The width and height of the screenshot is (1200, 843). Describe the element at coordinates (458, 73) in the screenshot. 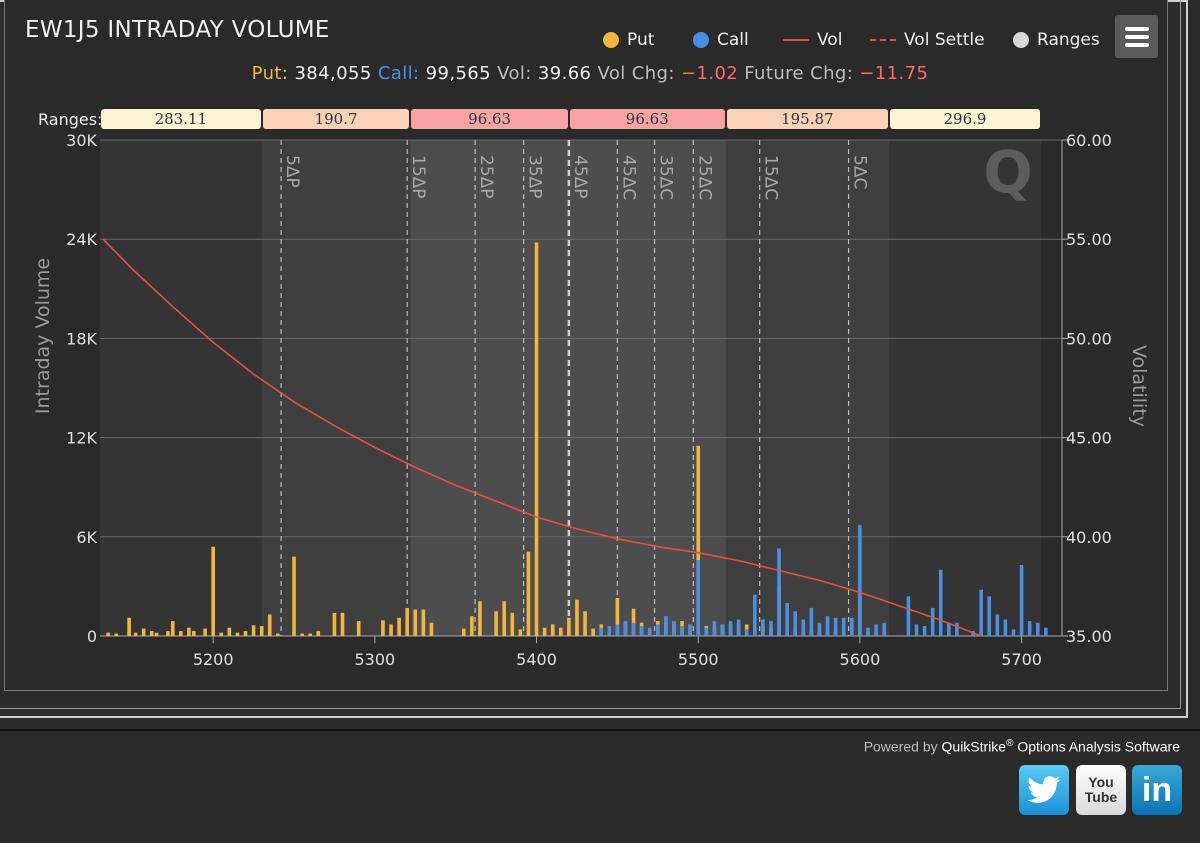

I see `call-total-value: 99,565` at that location.